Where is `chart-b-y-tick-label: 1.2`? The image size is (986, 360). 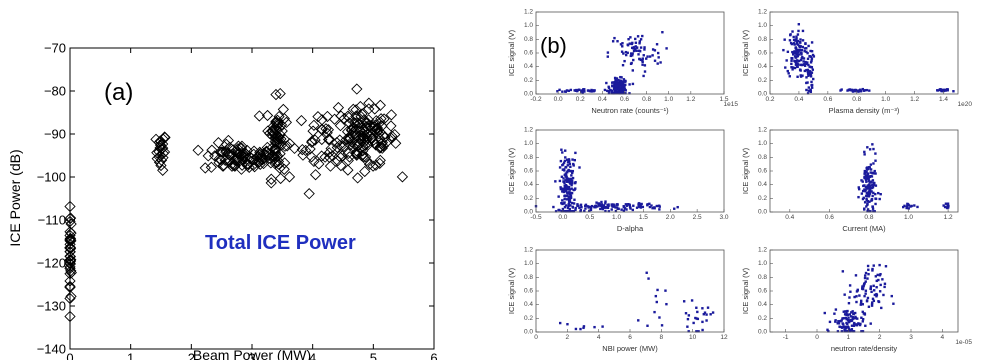
chart-b-y-tick-label: 1.2 is located at coordinates (762, 250).